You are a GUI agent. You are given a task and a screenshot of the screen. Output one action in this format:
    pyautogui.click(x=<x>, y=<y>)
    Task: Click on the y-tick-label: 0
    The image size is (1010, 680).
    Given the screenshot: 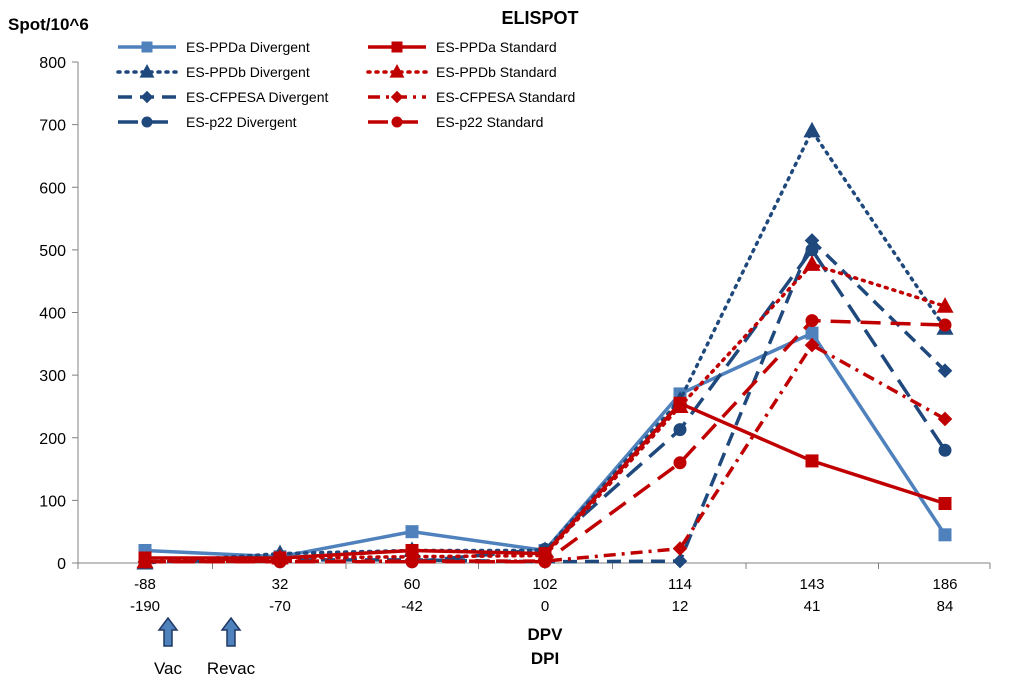 What is the action you would take?
    pyautogui.click(x=61, y=564)
    